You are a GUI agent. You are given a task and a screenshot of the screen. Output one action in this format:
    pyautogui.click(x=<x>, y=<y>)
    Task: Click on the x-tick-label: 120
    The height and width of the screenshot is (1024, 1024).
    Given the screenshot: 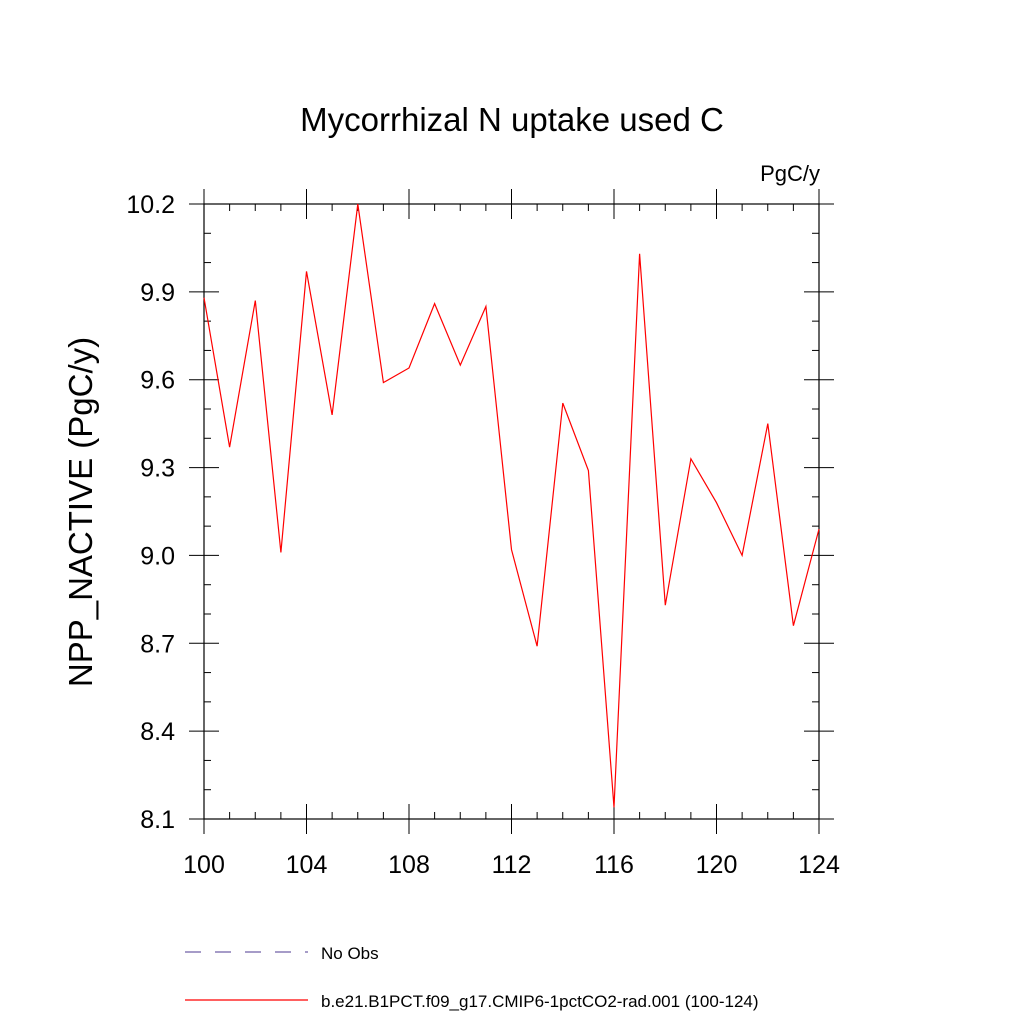 What is the action you would take?
    pyautogui.click(x=717, y=865)
    